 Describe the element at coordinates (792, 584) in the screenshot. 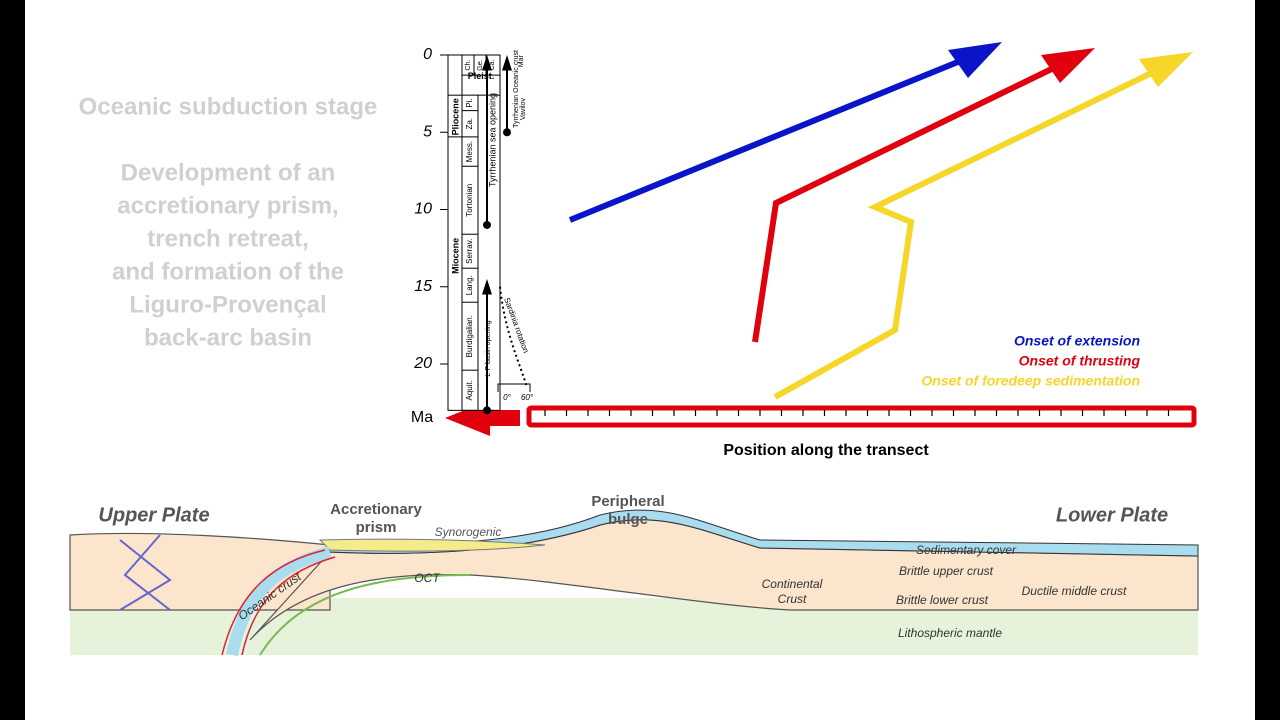

I see `label-line: Continental` at that location.